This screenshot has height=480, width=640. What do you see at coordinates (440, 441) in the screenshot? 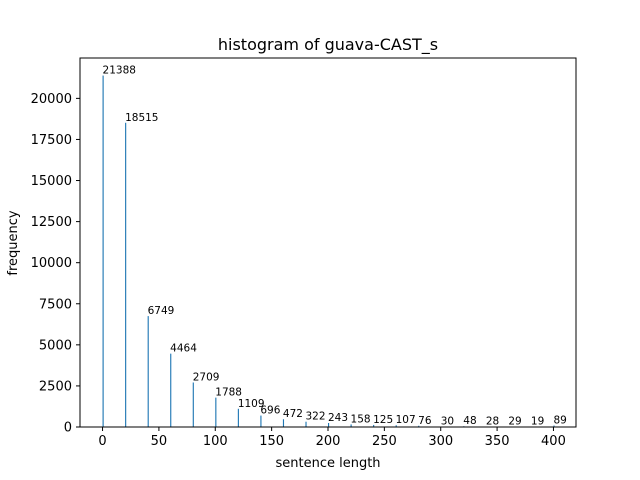
I see `x-tick-label: 300` at bounding box center [440, 441].